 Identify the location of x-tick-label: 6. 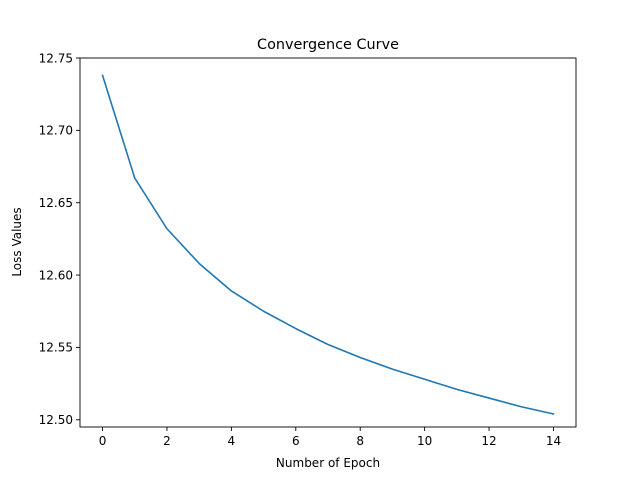
(296, 441).